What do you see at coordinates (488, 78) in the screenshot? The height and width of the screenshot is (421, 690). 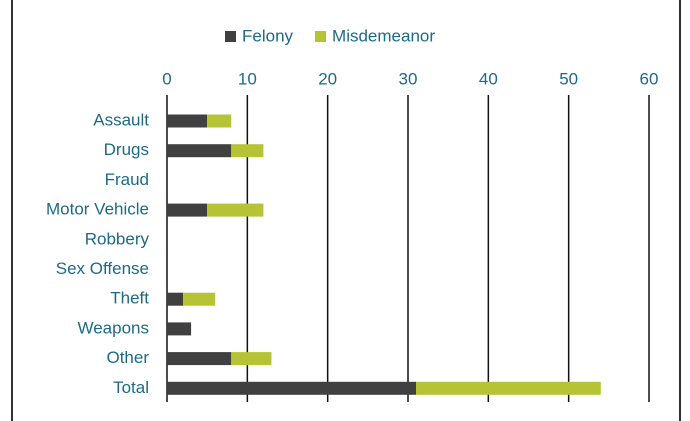 I see `x-tick-label: 40` at bounding box center [488, 78].